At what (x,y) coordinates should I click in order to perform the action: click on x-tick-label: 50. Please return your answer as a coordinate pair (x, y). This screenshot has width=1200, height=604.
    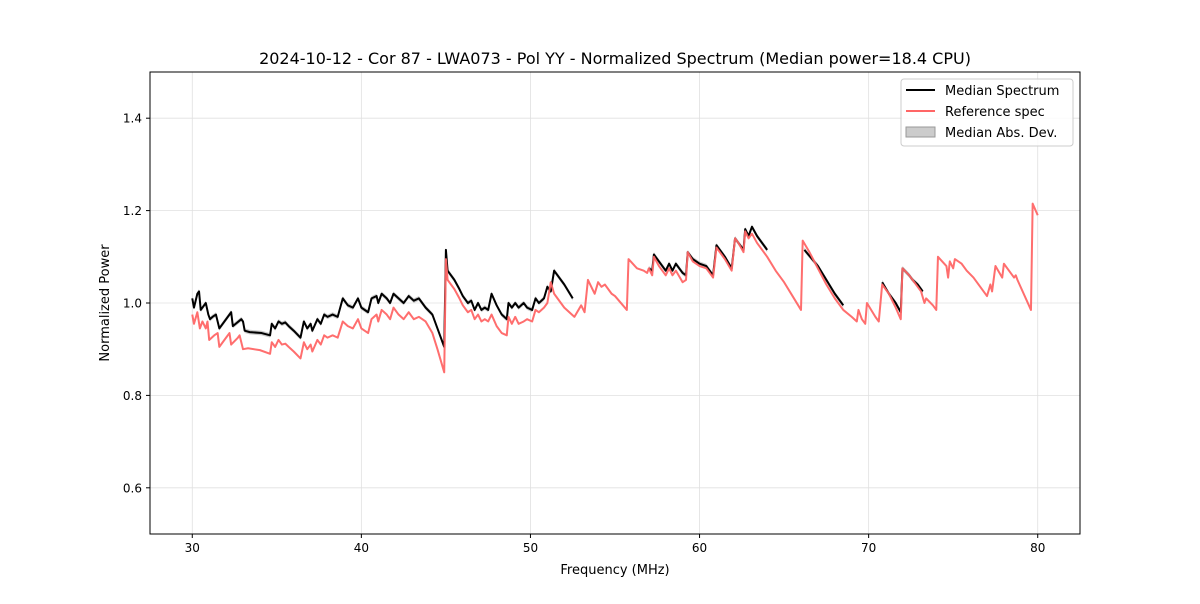
    Looking at the image, I should click on (530, 548).